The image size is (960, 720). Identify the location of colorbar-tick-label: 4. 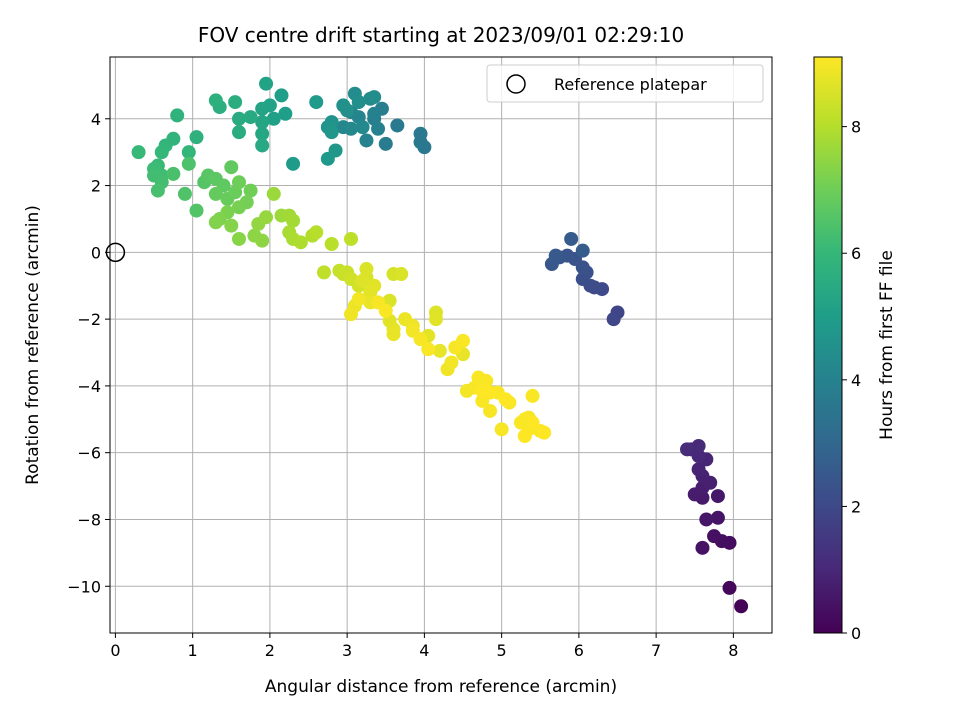
(856, 380).